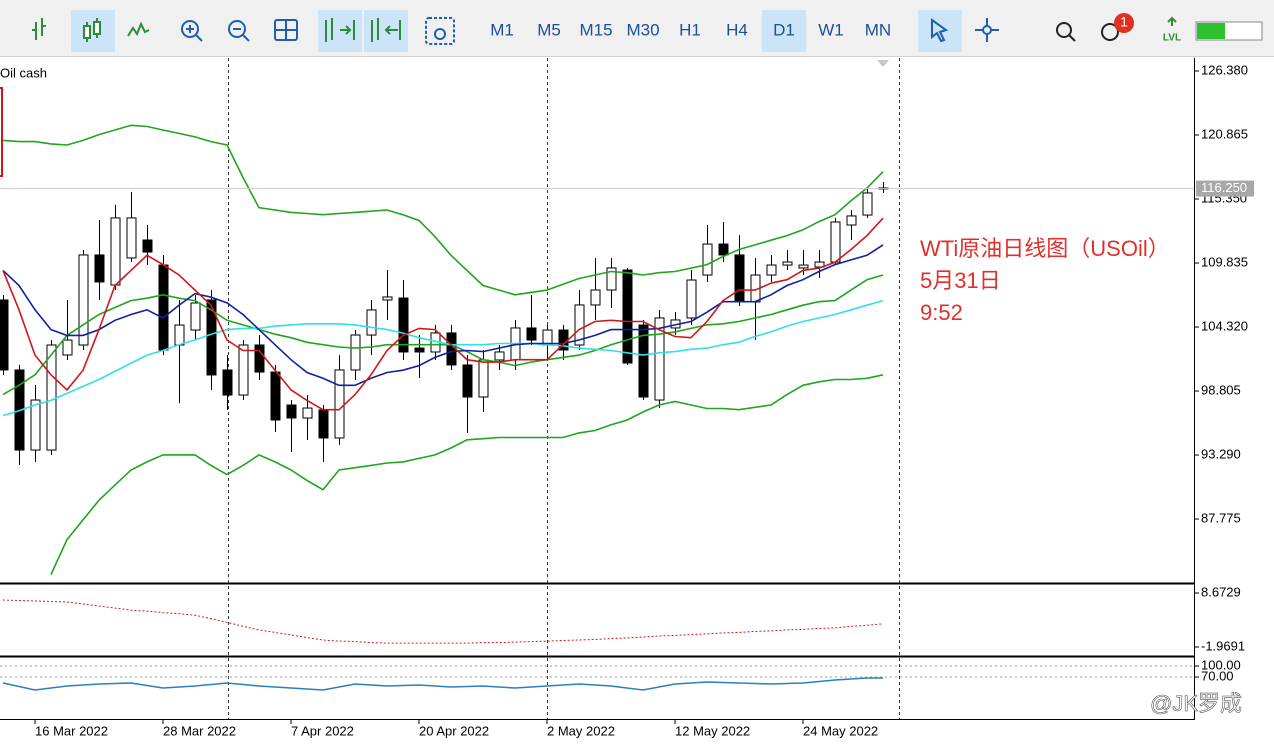 Image resolution: width=1274 pixels, height=755 pixels. Describe the element at coordinates (1072, 38) in the screenshot. I see `search-handle` at that location.